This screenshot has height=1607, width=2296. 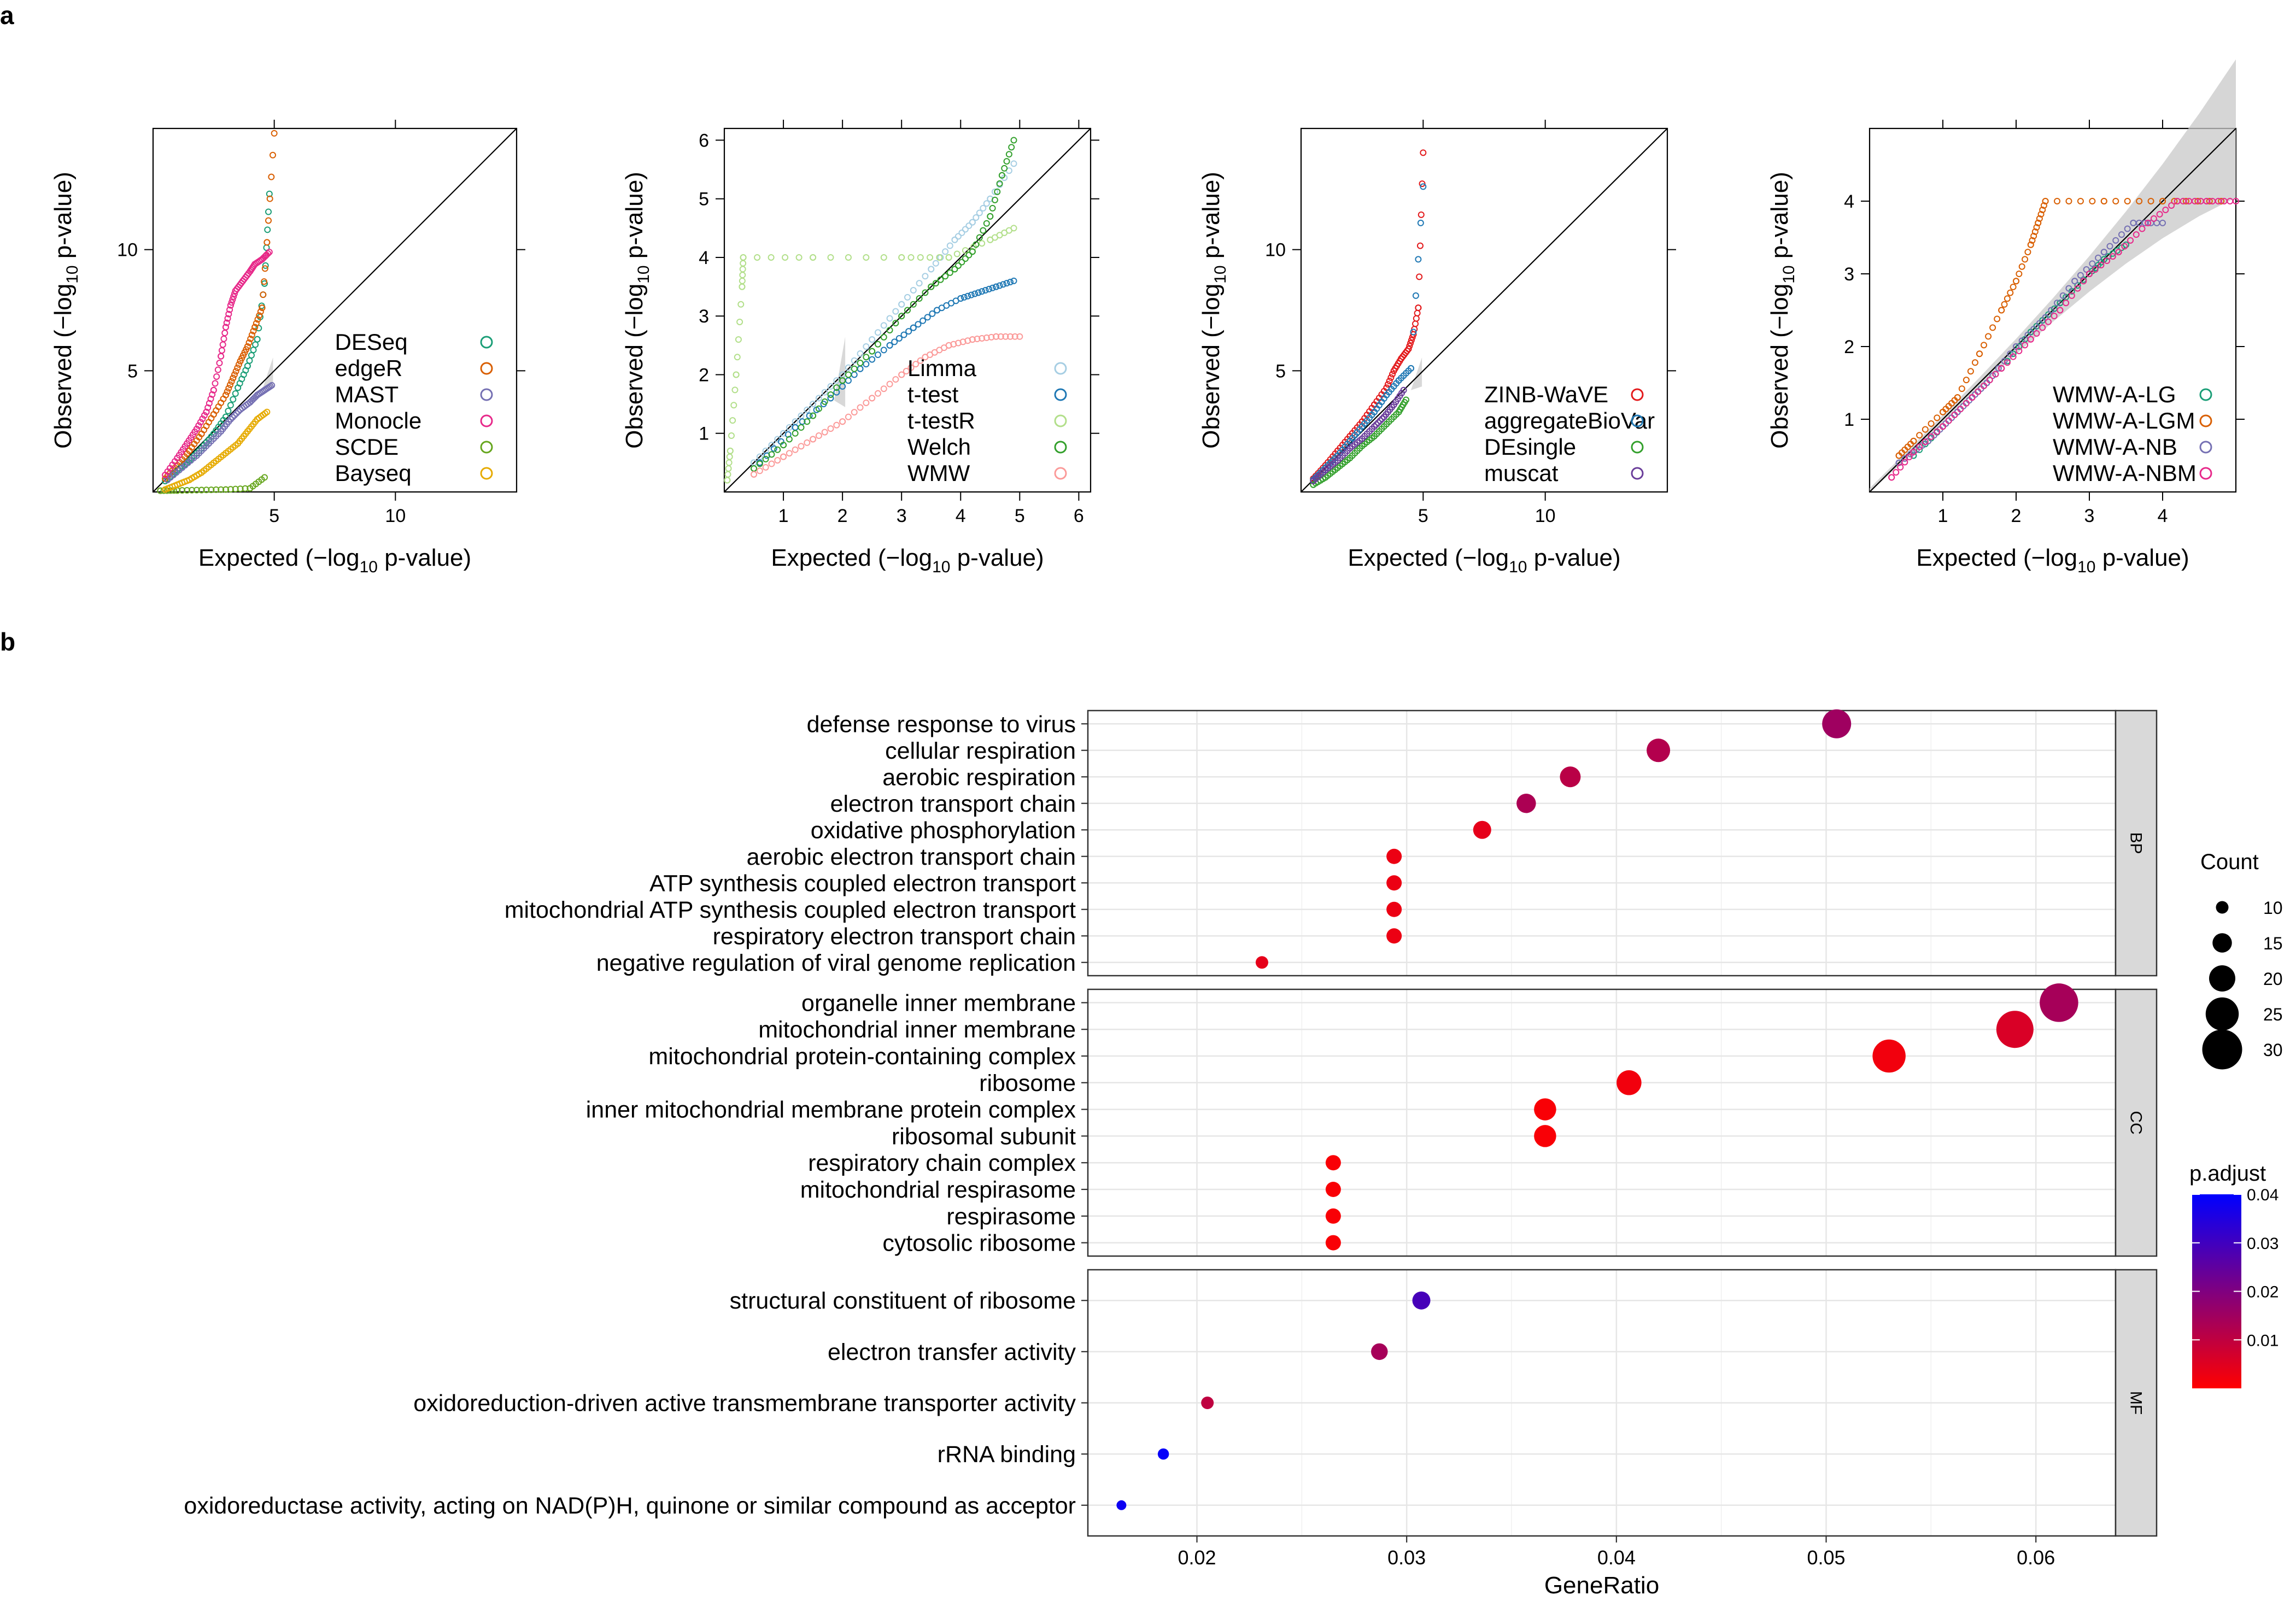 What do you see at coordinates (2136, 1403) in the screenshot?
I see `facet-strip-label: MF` at bounding box center [2136, 1403].